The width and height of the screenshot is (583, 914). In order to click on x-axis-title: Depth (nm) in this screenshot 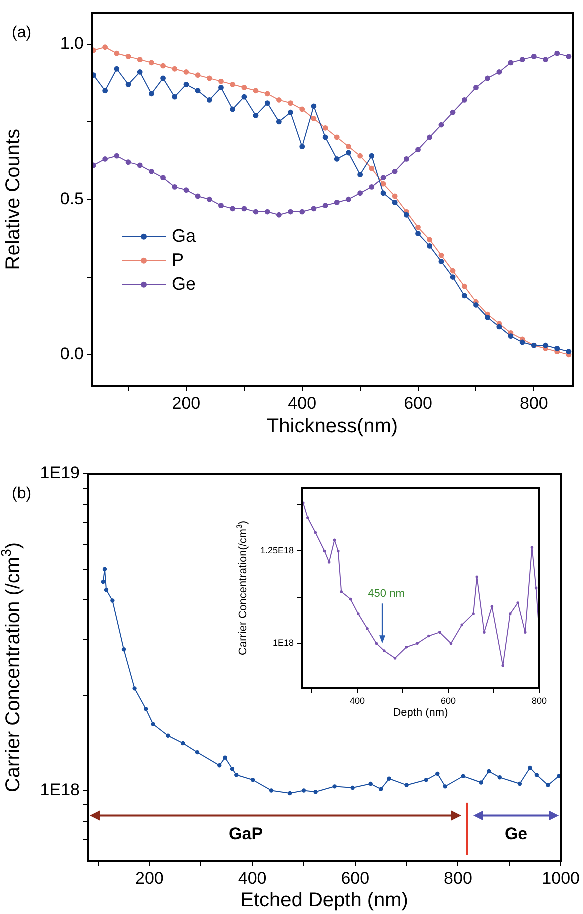, I will do `click(420, 712)`.